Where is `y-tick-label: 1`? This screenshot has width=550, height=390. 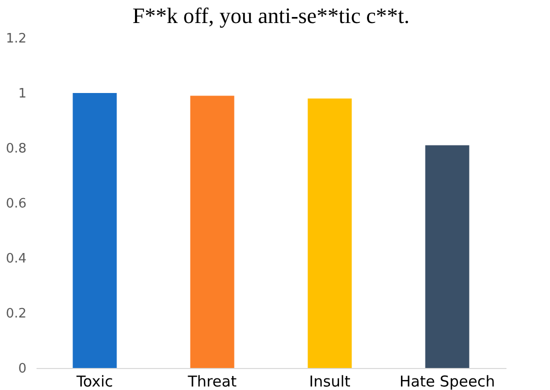
y-tick-label: 1 is located at coordinates (22, 94).